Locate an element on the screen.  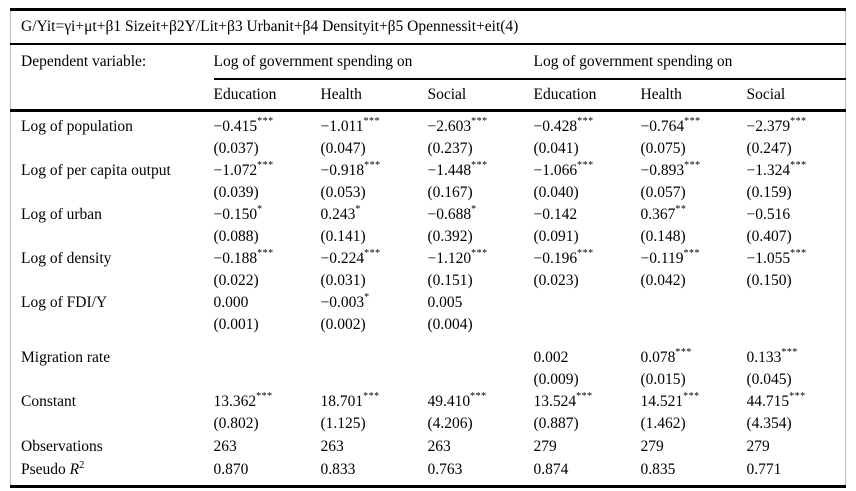
coef-cell: 49.410*** is located at coordinates (481, 402).